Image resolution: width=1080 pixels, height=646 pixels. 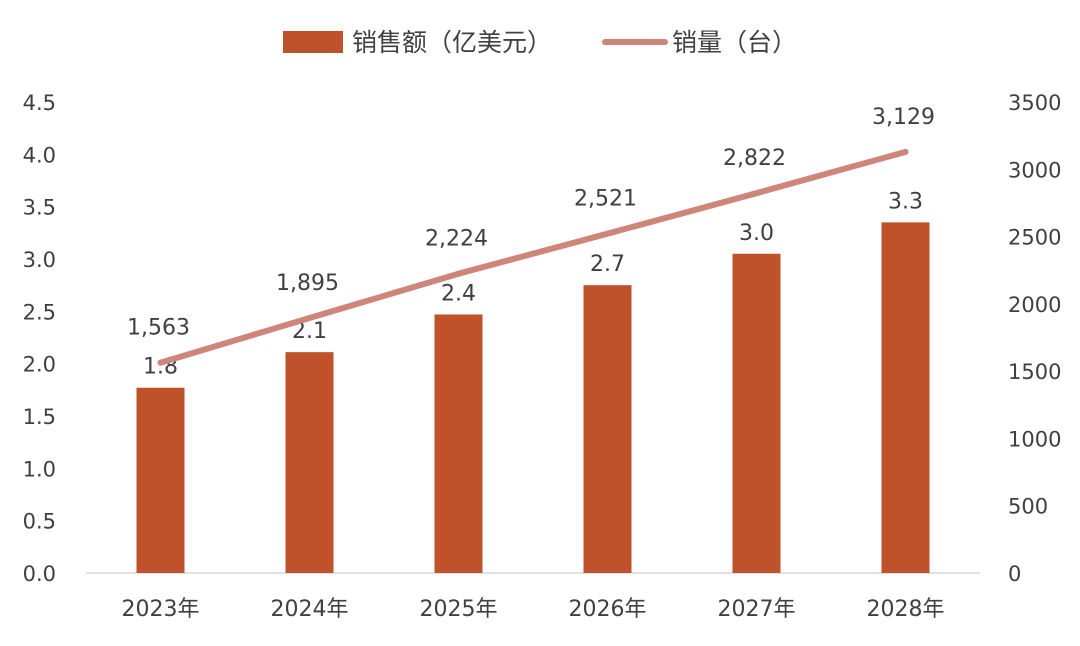 What do you see at coordinates (39, 338) in the screenshot?
I see `left-axis: 0.0 0.5 1.0 1.5 2.0 2.5 3.0 3.5 4.0 4.5` at bounding box center [39, 338].